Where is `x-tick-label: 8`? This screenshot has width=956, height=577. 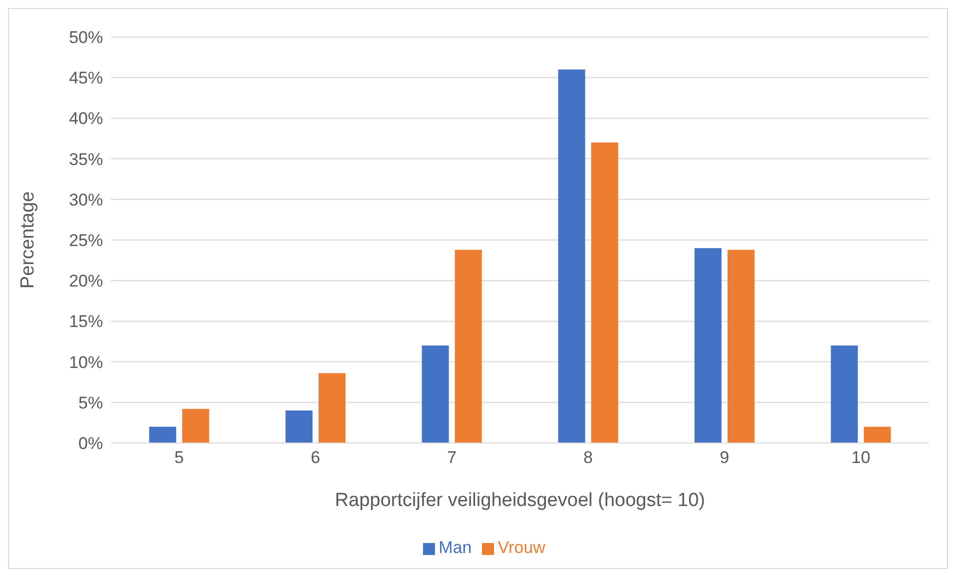
x-tick-label: 8 is located at coordinates (588, 458).